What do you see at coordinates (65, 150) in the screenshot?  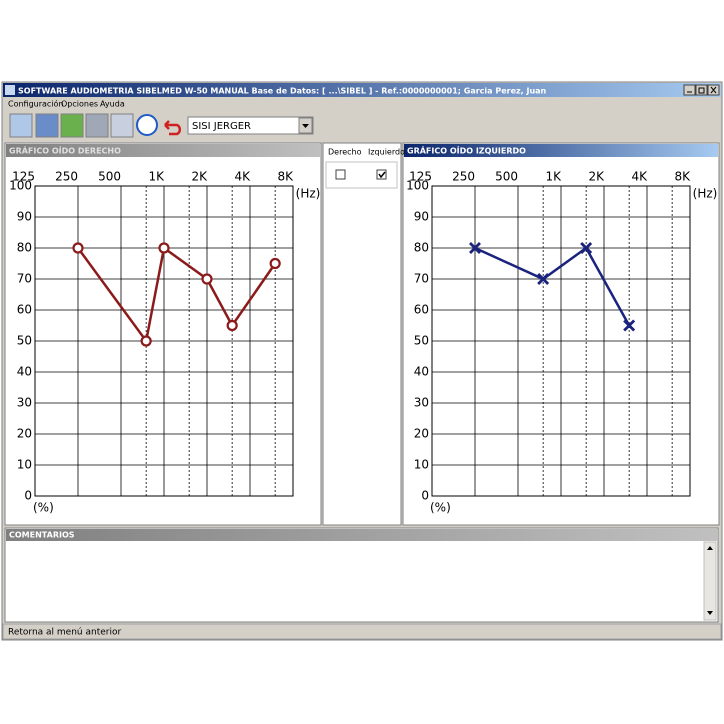 I see `chart-title: GRÁFICO OÍDO DERECHO` at bounding box center [65, 150].